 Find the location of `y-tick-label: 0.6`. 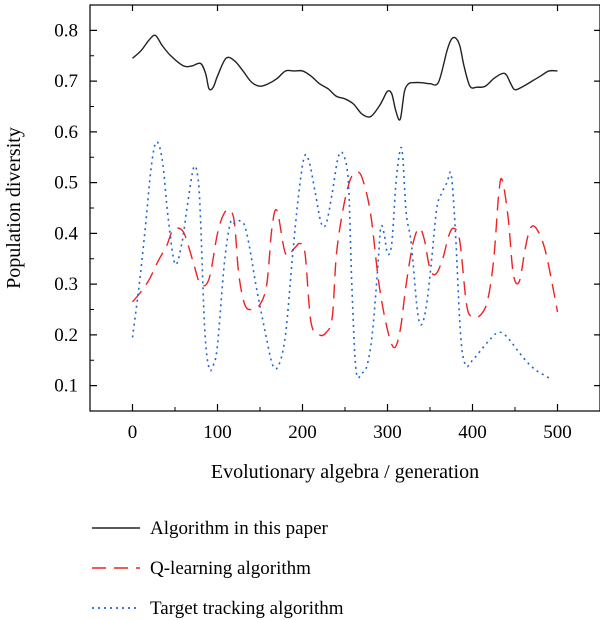

y-tick-label: 0.6 is located at coordinates (66, 132).